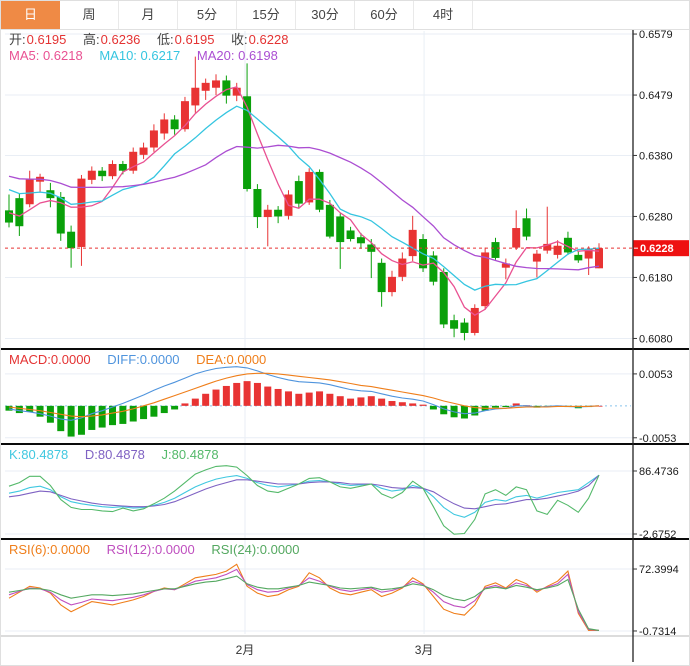 The height and width of the screenshot is (666, 690). Describe the element at coordinates (659, 472) in the screenshot. I see `svg-text: 86.4736` at that location.